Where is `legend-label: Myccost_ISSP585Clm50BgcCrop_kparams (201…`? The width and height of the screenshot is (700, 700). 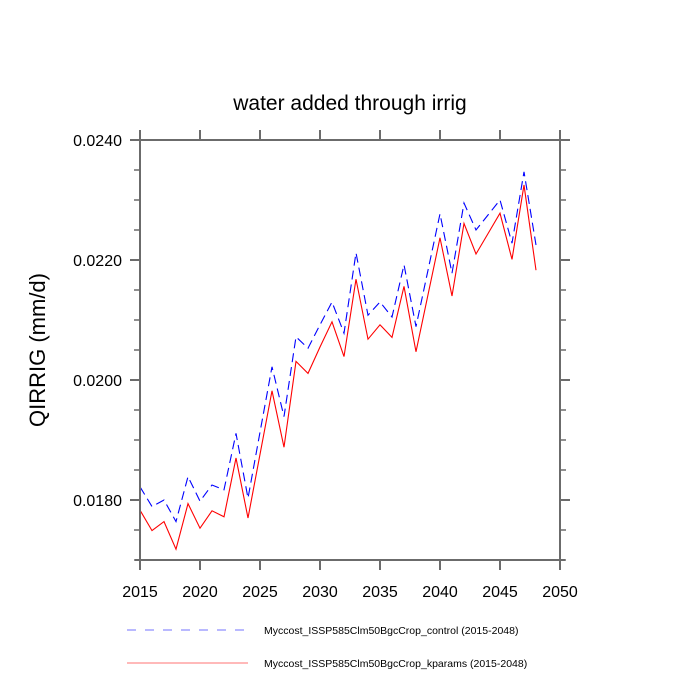 legend-label: Myccost_ISSP585Clm50BgcCrop_kparams (201… is located at coordinates (395, 664).